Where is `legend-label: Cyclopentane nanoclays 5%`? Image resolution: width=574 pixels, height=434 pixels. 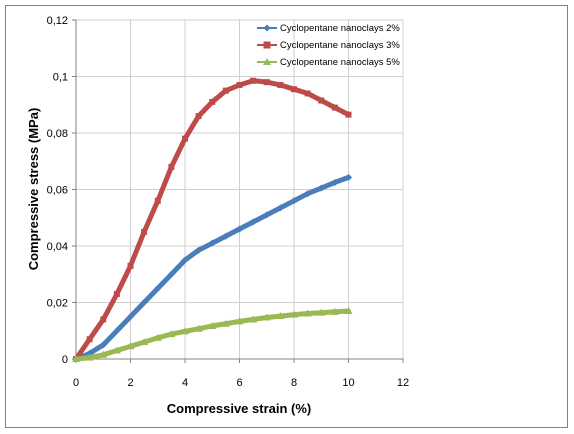
legend-label: Cyclopentane nanoclays 5% is located at coordinates (340, 62).